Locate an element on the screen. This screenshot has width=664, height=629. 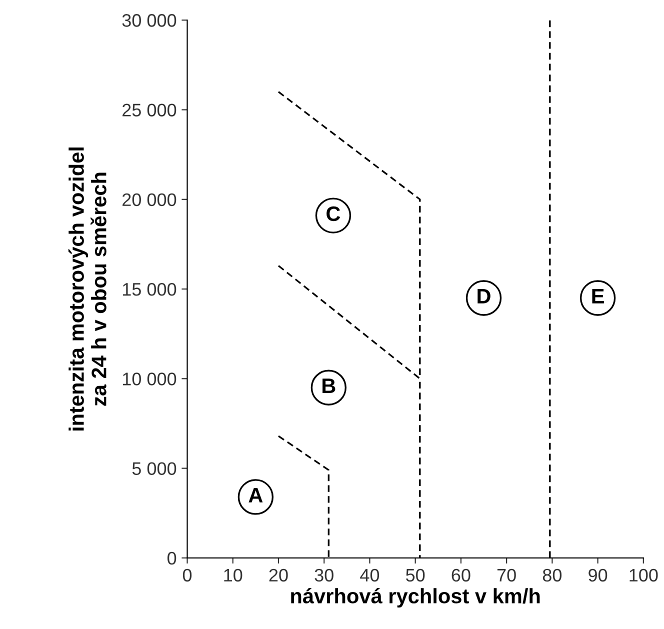
x-tick-label: 40 is located at coordinates (370, 575).